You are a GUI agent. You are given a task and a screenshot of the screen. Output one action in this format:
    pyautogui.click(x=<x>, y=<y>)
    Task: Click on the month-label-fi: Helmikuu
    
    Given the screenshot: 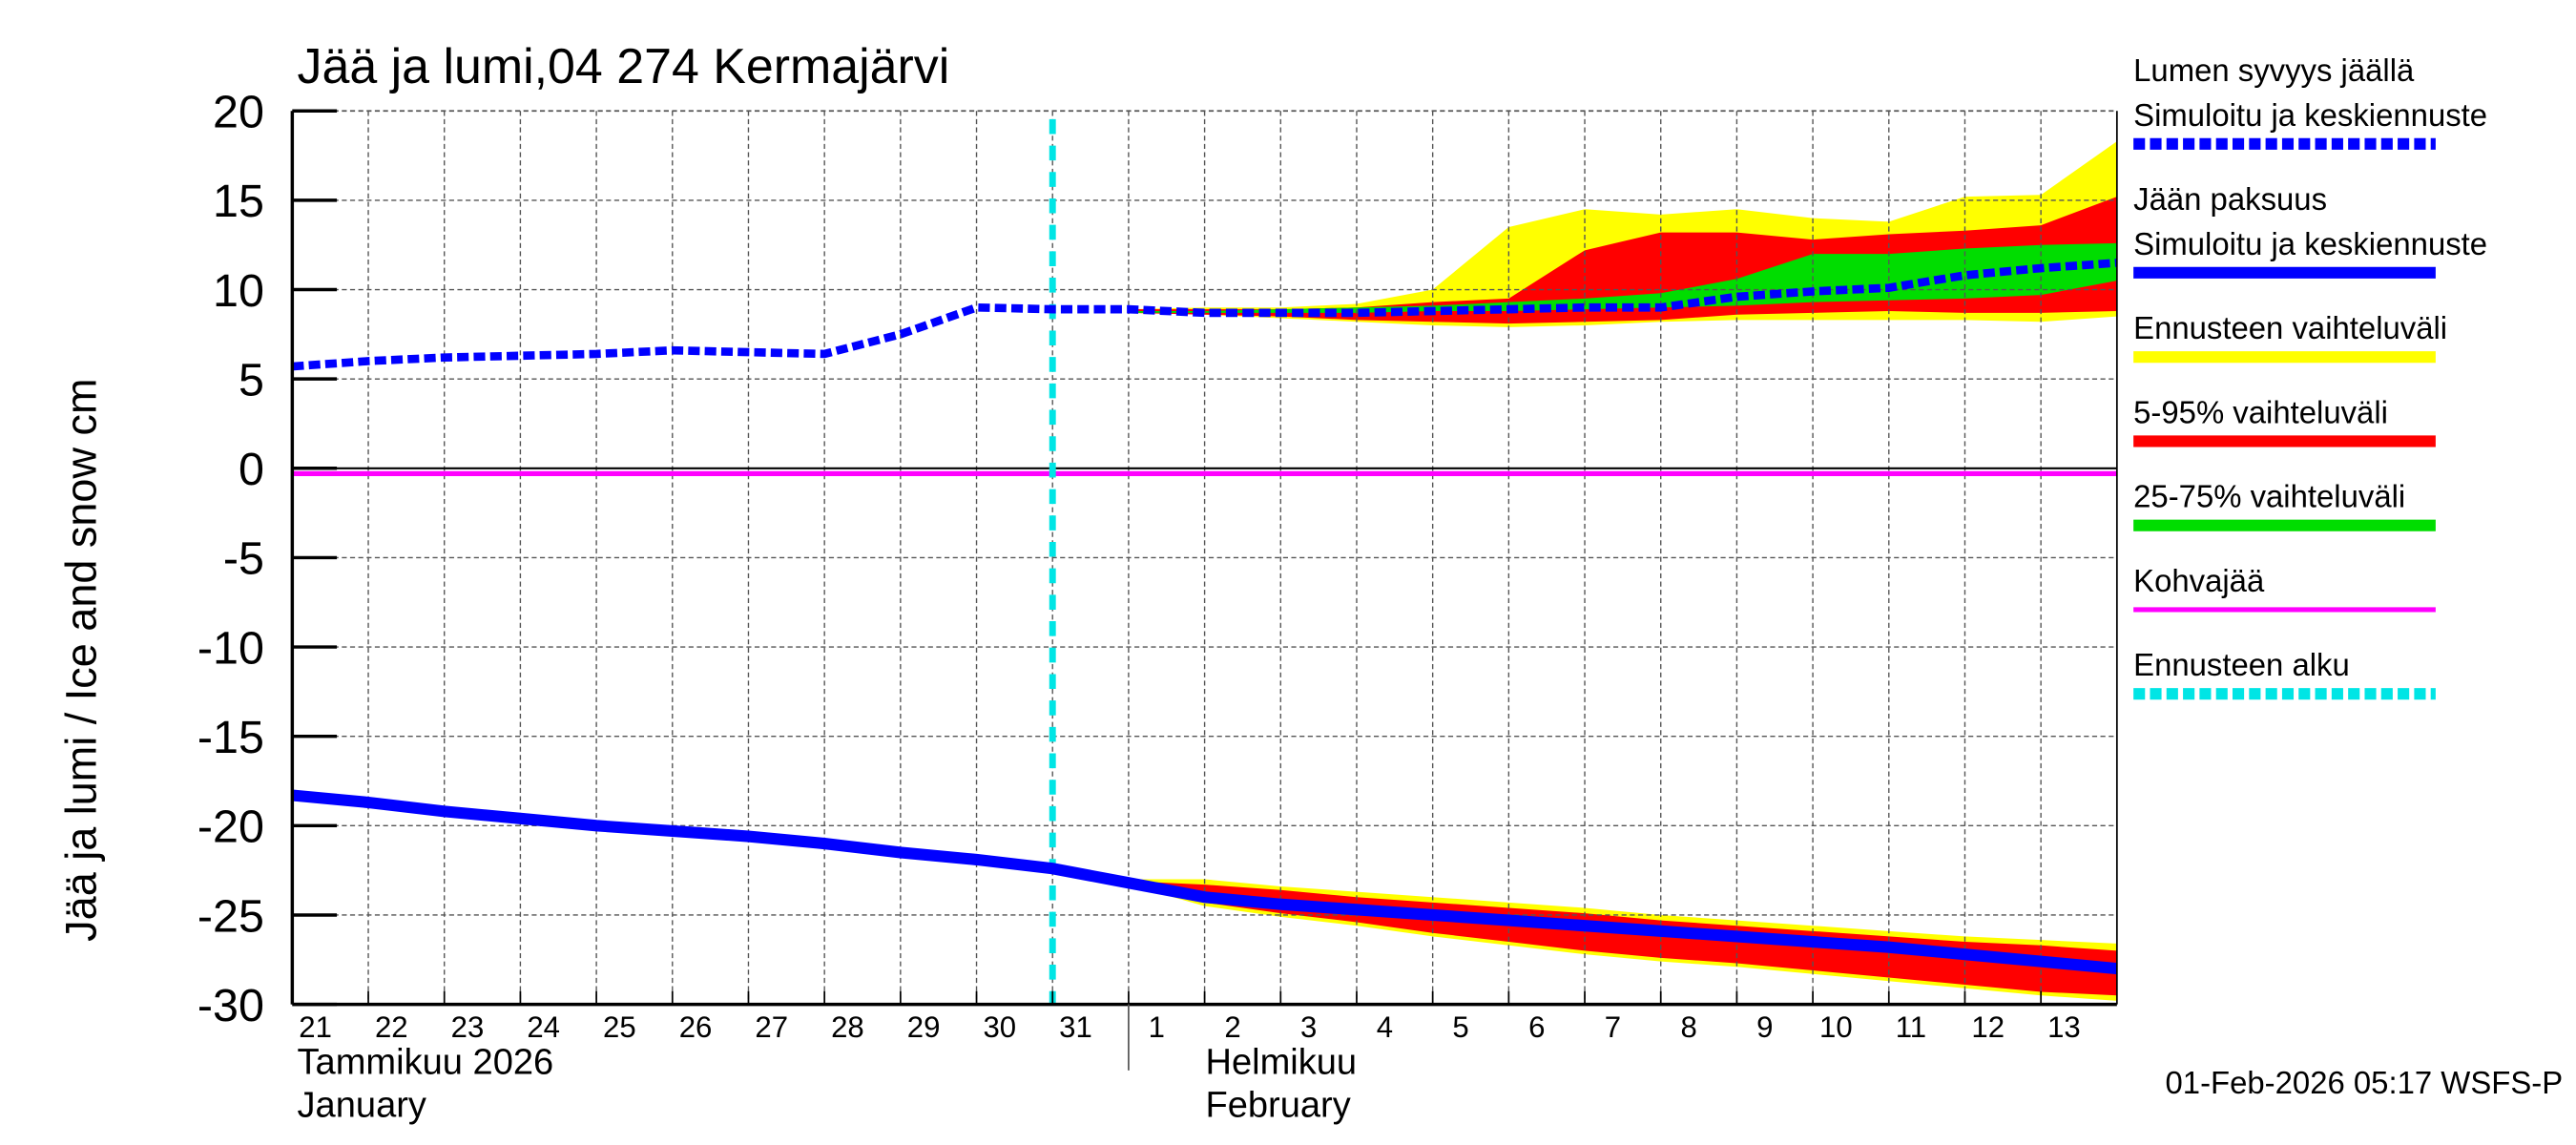 What is the action you would take?
    pyautogui.click(x=1281, y=1062)
    